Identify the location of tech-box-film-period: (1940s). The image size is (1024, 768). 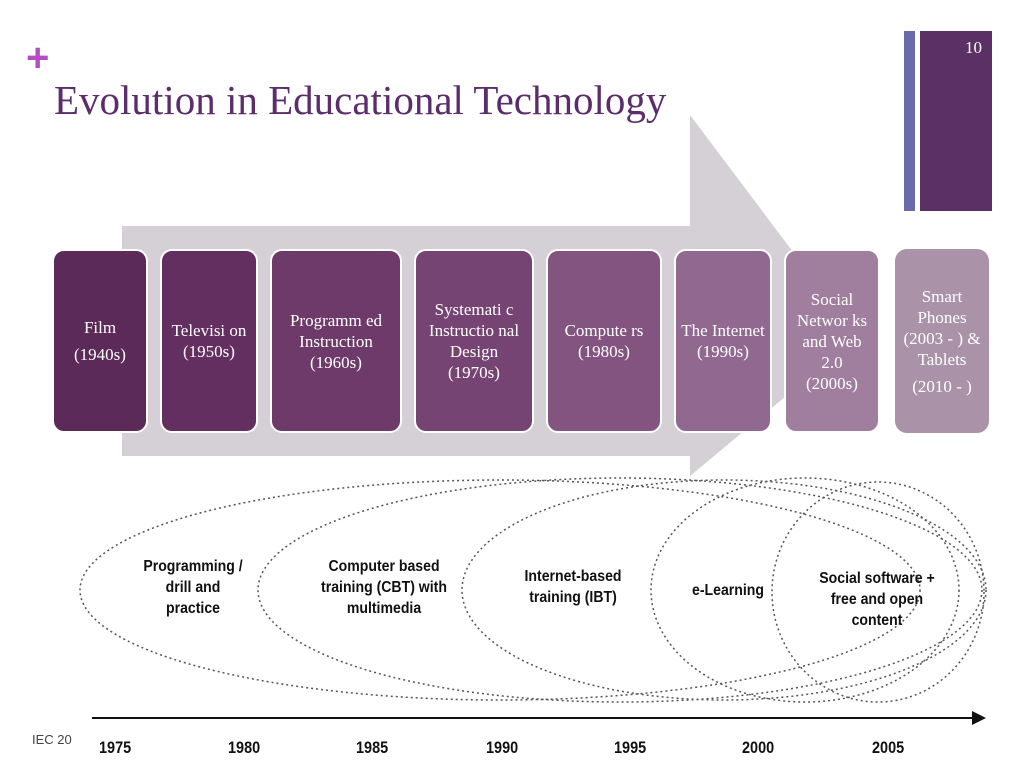
(100, 354).